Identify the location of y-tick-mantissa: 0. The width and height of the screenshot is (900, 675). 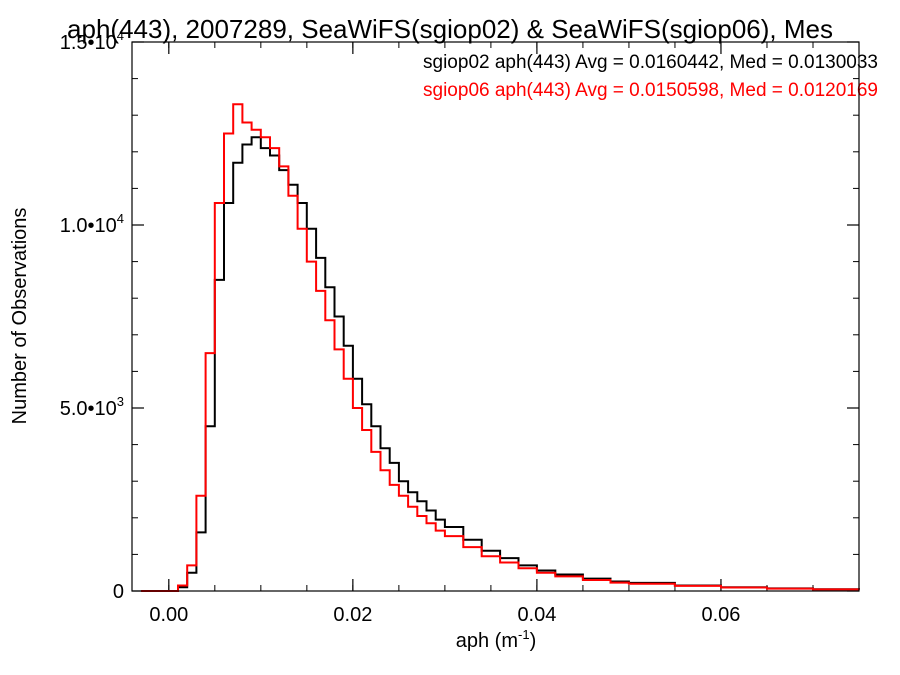
(118, 592).